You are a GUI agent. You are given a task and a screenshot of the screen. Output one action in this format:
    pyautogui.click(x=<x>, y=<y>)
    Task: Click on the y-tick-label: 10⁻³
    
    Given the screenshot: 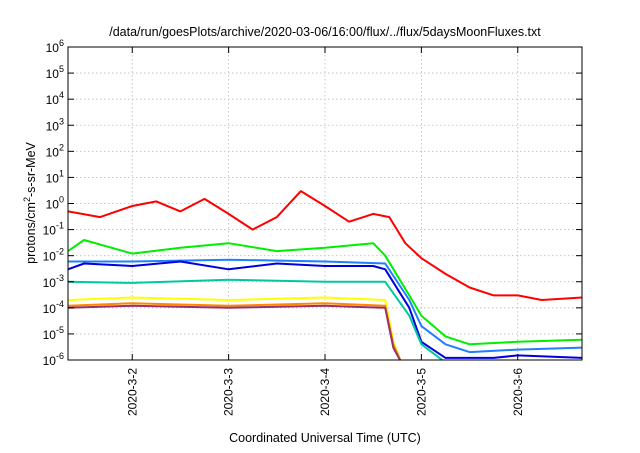 What is the action you would take?
    pyautogui.click(x=53, y=281)
    